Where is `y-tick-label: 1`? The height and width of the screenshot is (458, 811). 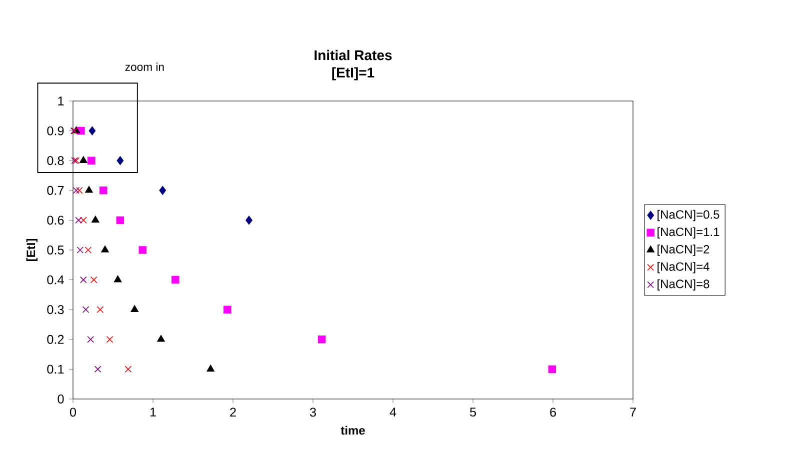 y-tick-label: 1 is located at coordinates (61, 101).